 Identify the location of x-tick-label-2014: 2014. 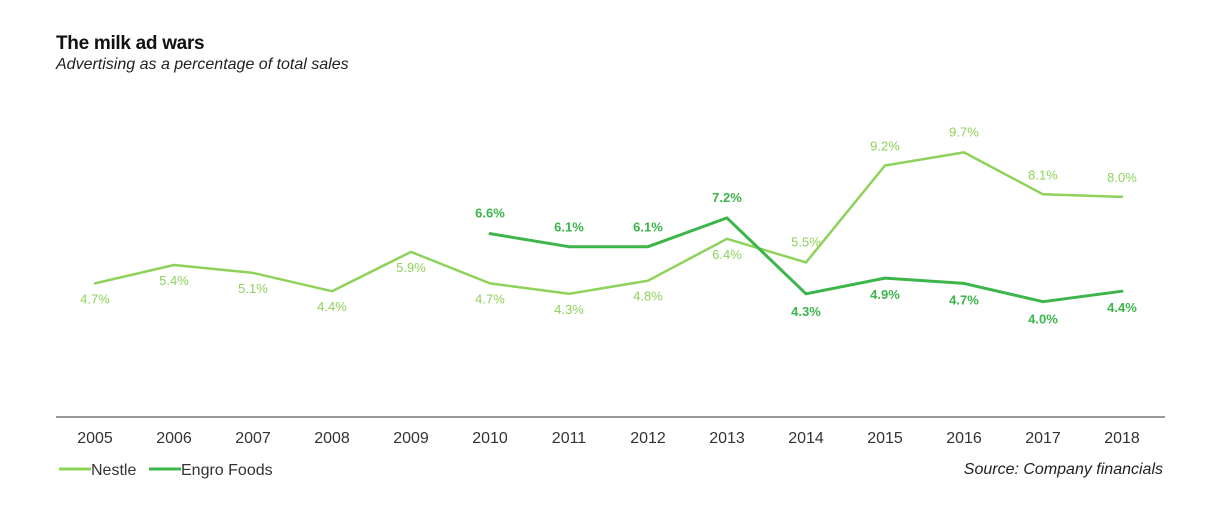
(806, 438).